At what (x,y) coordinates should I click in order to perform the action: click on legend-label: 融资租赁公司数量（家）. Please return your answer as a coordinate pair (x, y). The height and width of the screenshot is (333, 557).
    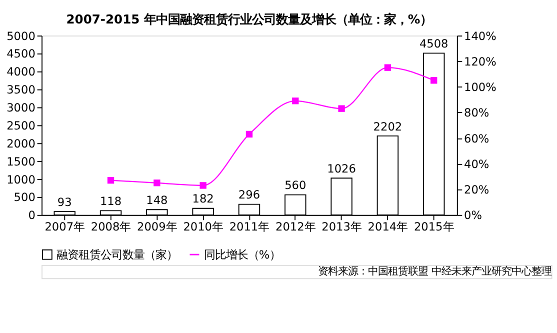
    Looking at the image, I should click on (117, 254).